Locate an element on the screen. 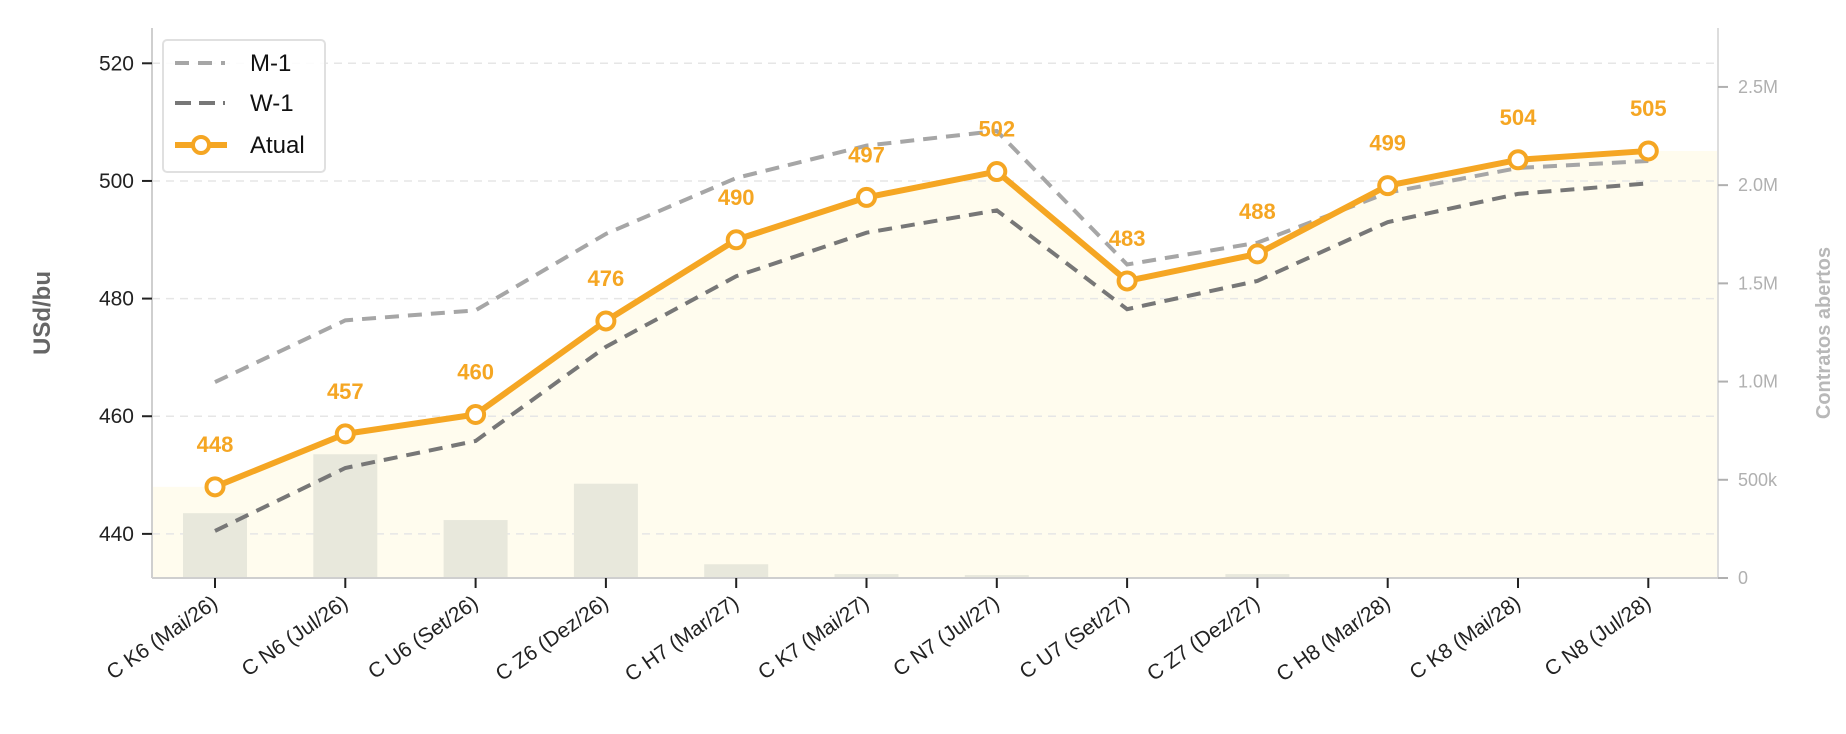 Image resolution: width=1846 pixels, height=734 pixels. data-label: 504 is located at coordinates (1518, 117).